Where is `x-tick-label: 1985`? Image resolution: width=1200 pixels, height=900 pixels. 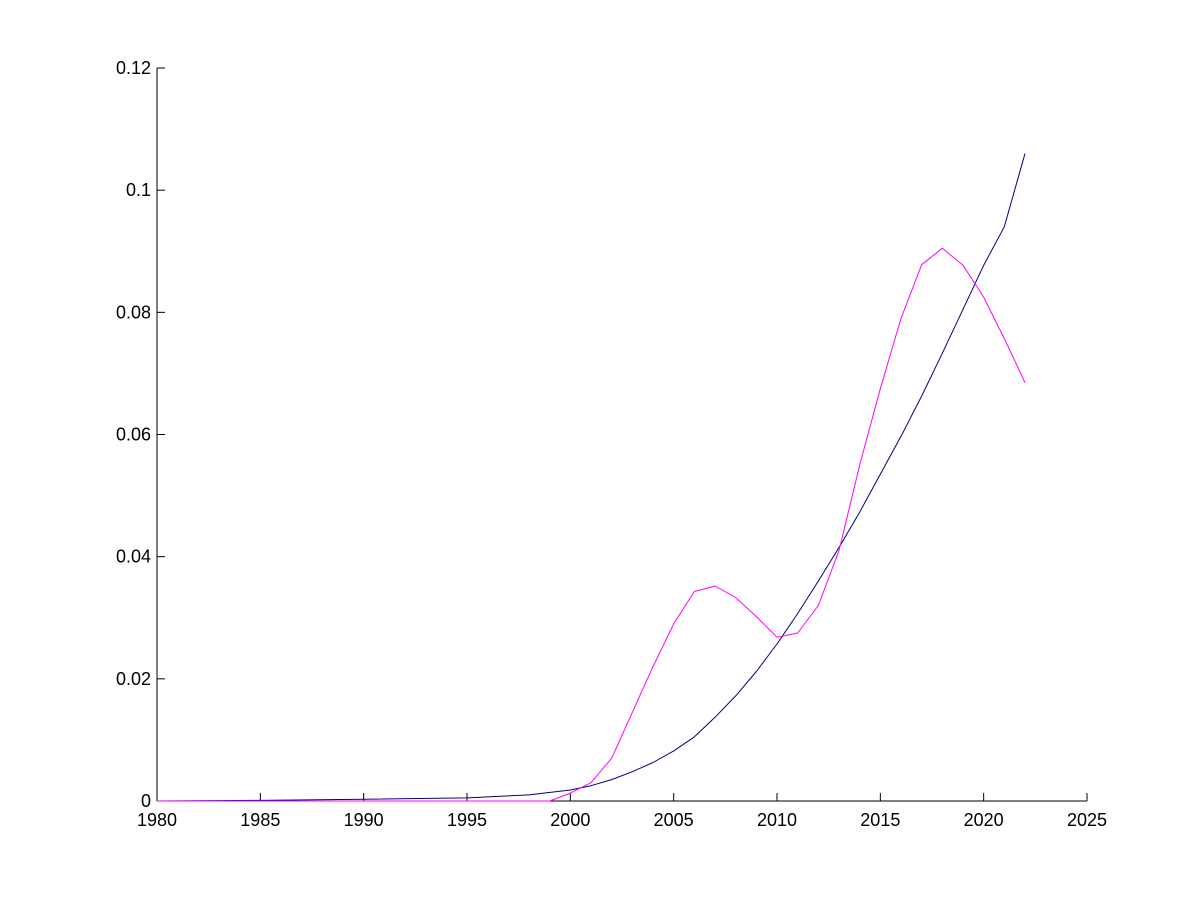 x-tick-label: 1985 is located at coordinates (260, 820).